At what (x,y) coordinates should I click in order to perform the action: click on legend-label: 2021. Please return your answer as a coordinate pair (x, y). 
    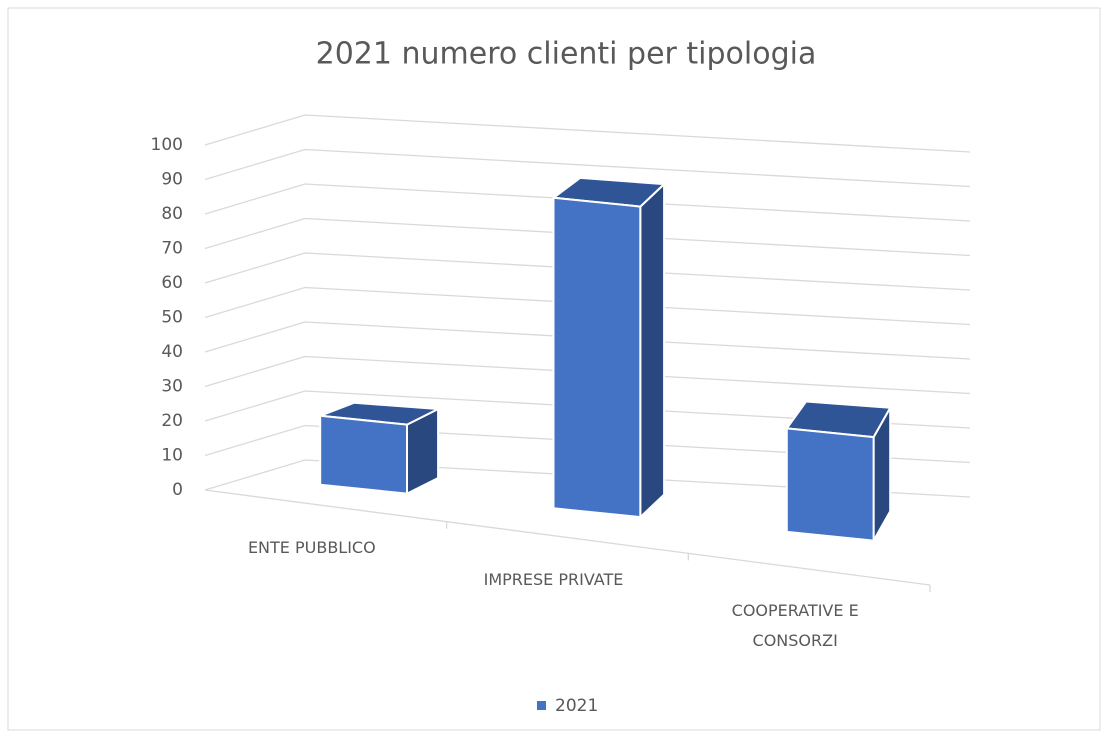
    Looking at the image, I should click on (576, 706).